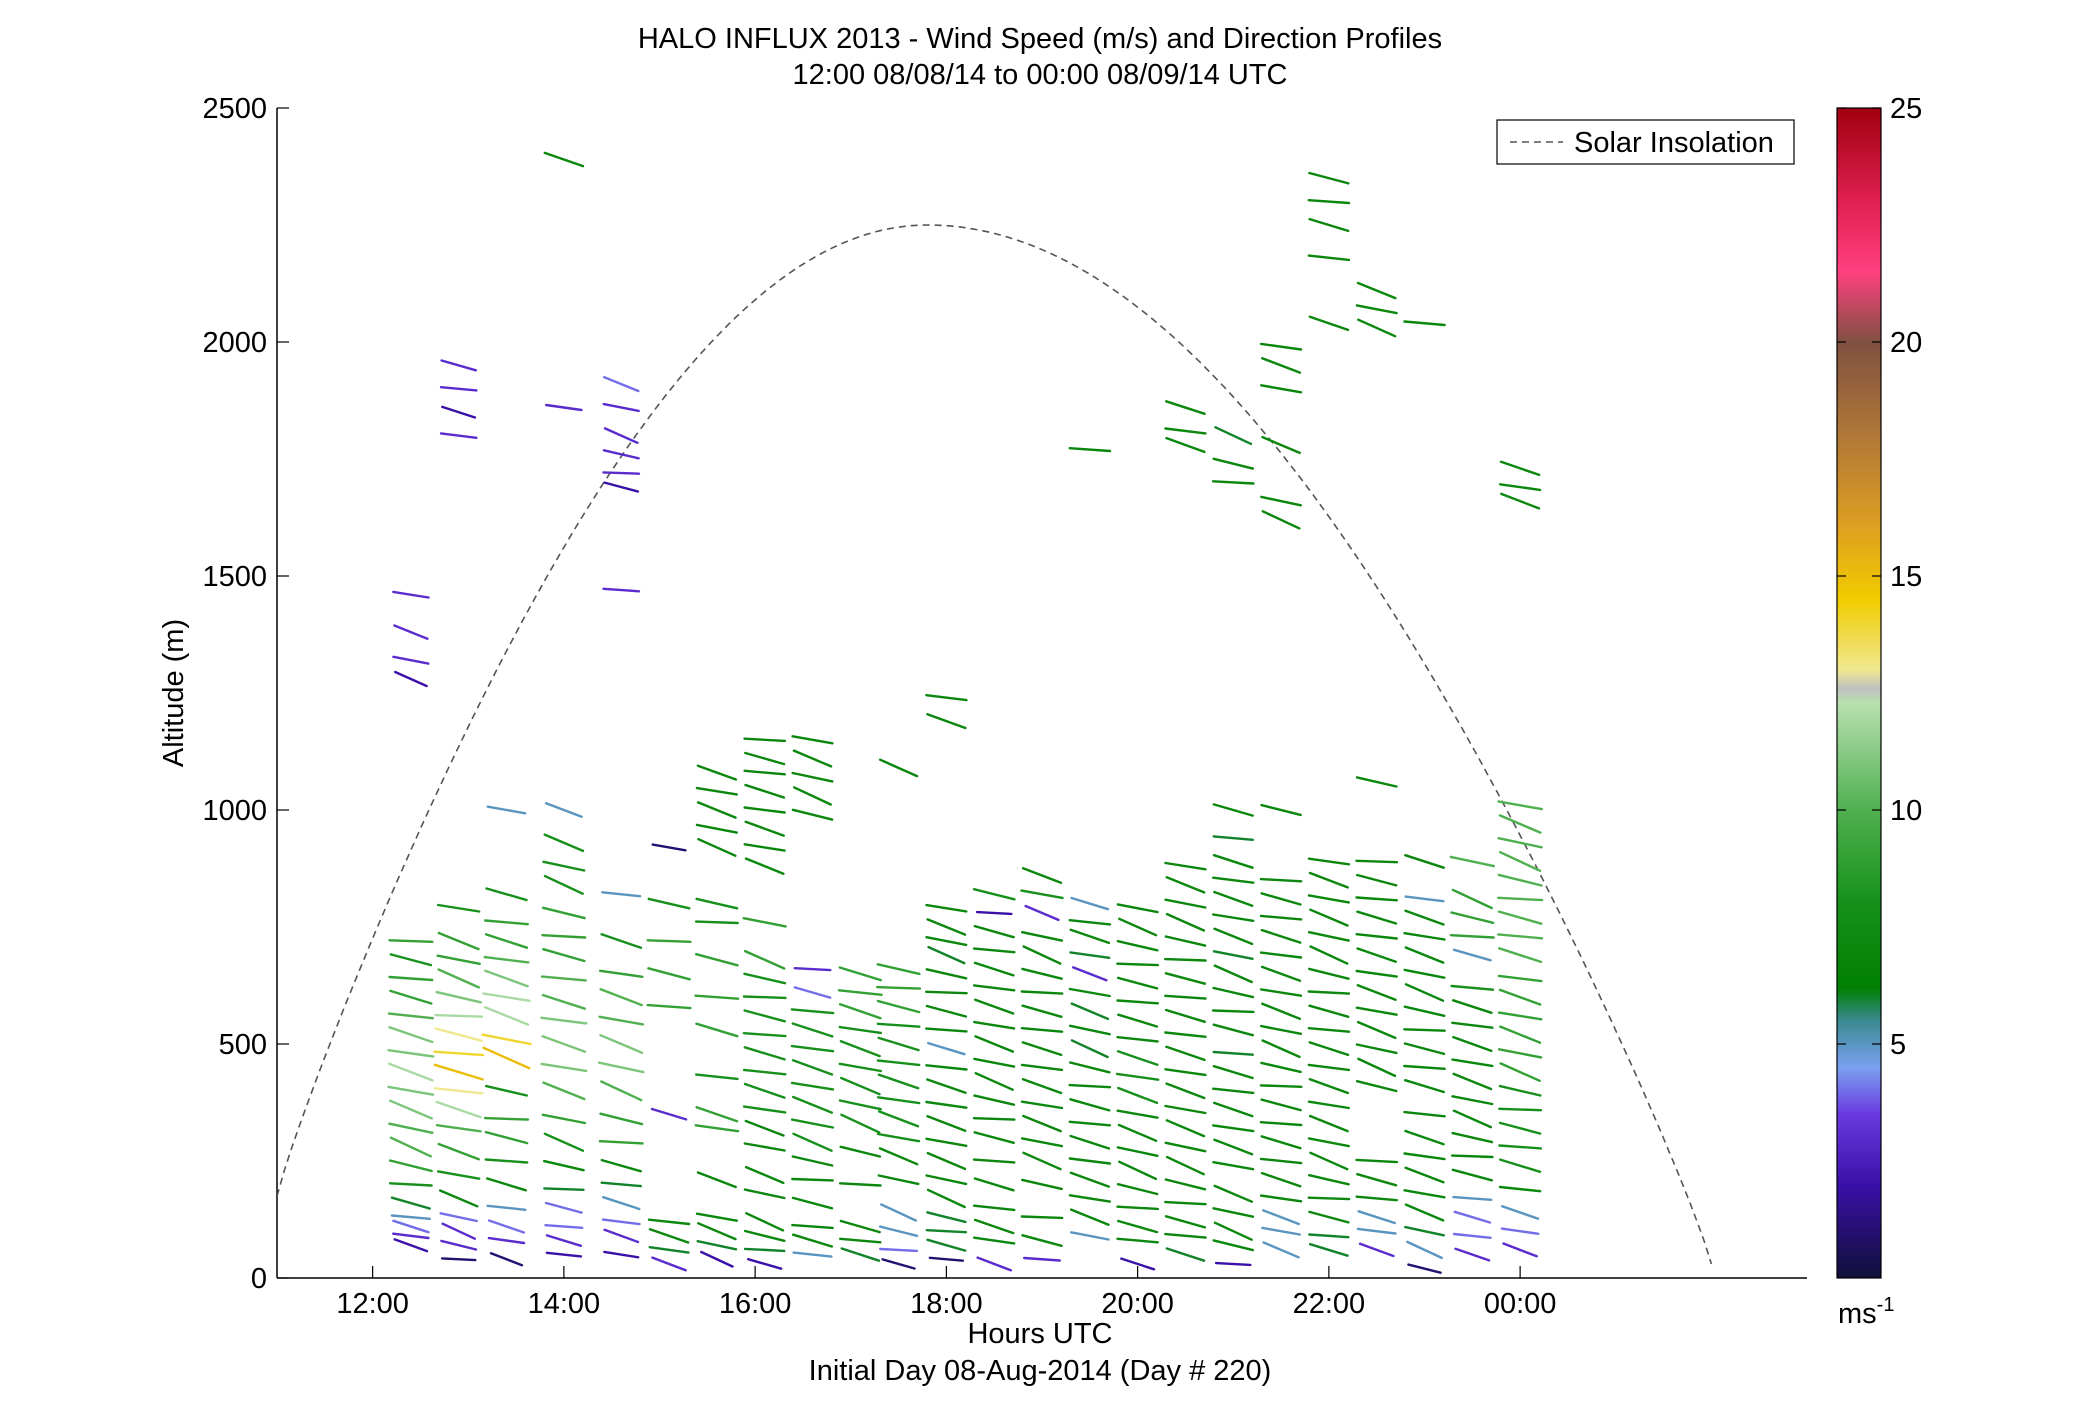 The height and width of the screenshot is (1425, 2098). What do you see at coordinates (755, 1304) in the screenshot?
I see `x-tick-label: 16:00` at bounding box center [755, 1304].